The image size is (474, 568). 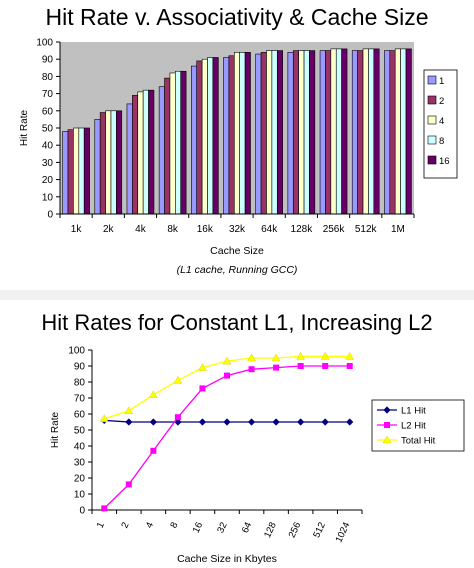 What do you see at coordinates (48, 163) in the screenshot?
I see `y-tick-label: 30` at bounding box center [48, 163].